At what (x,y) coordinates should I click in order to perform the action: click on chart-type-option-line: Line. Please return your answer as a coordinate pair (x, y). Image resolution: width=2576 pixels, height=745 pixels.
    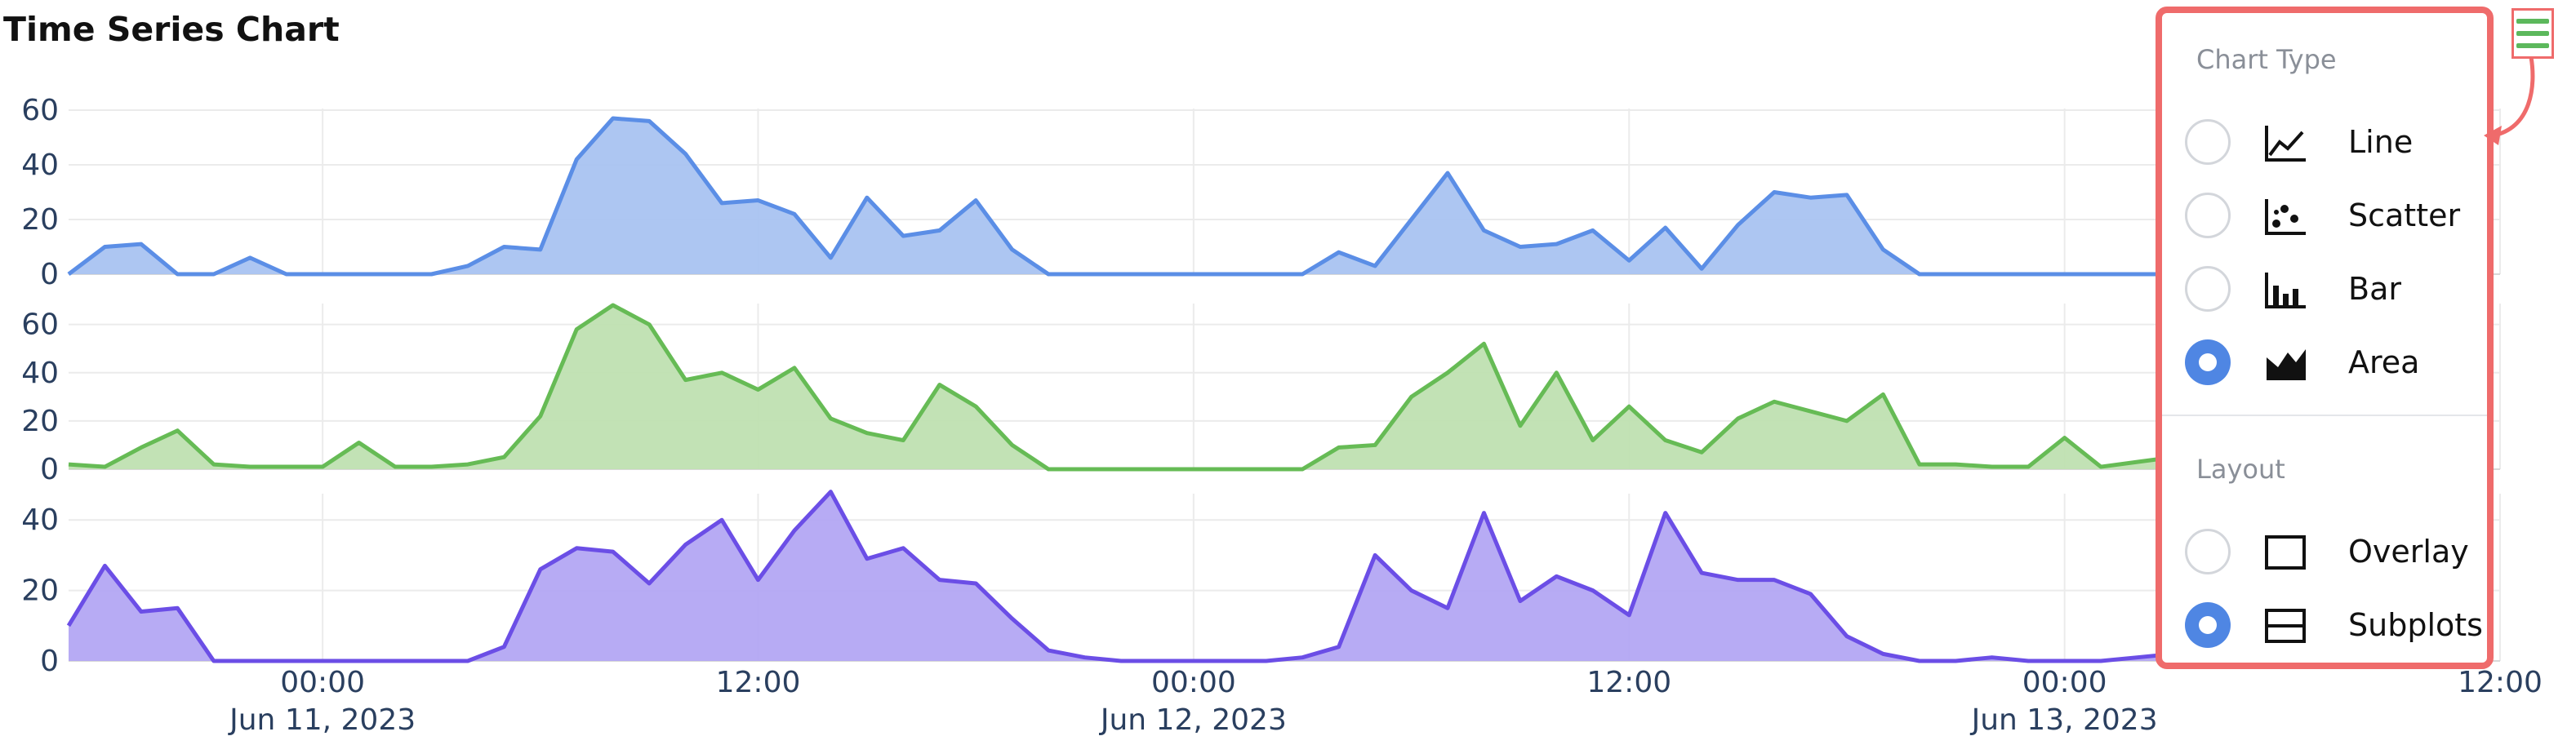
    Looking at the image, I should click on (2336, 144).